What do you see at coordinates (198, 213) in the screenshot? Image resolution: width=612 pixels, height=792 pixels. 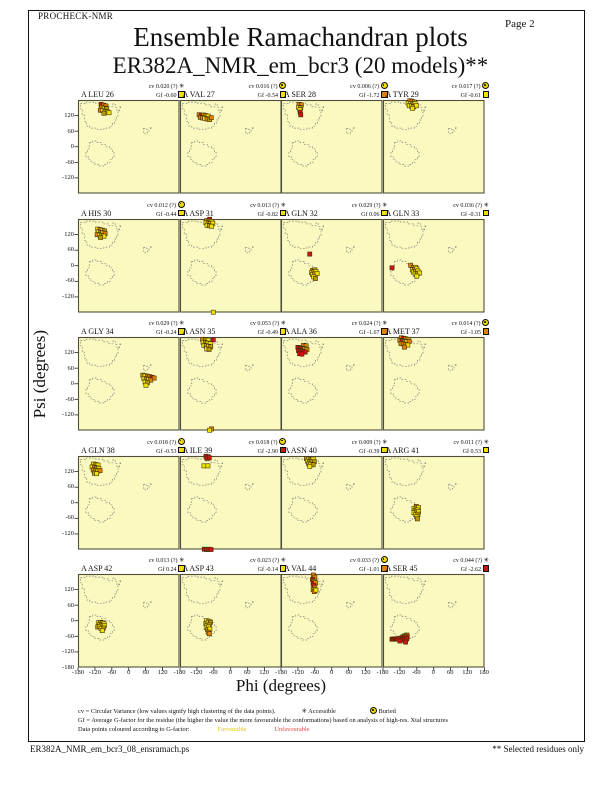 I see `residue-label: A ASP 31` at bounding box center [198, 213].